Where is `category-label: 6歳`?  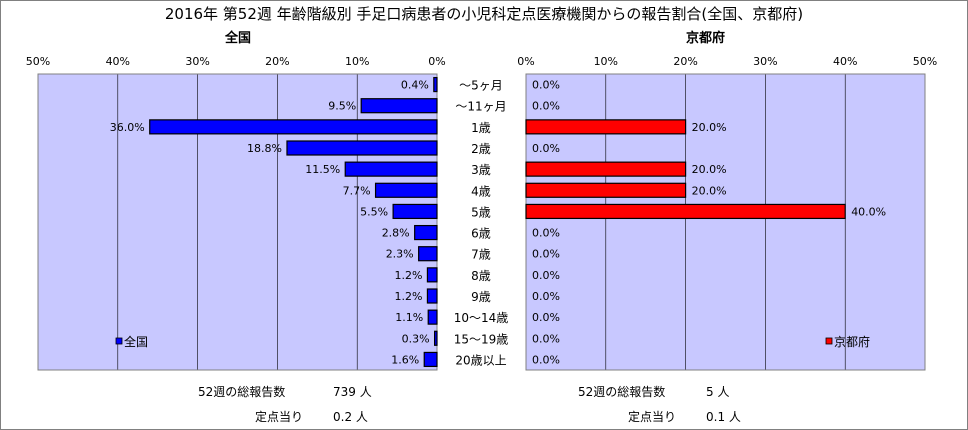
category-label: 6歳 is located at coordinates (481, 234).